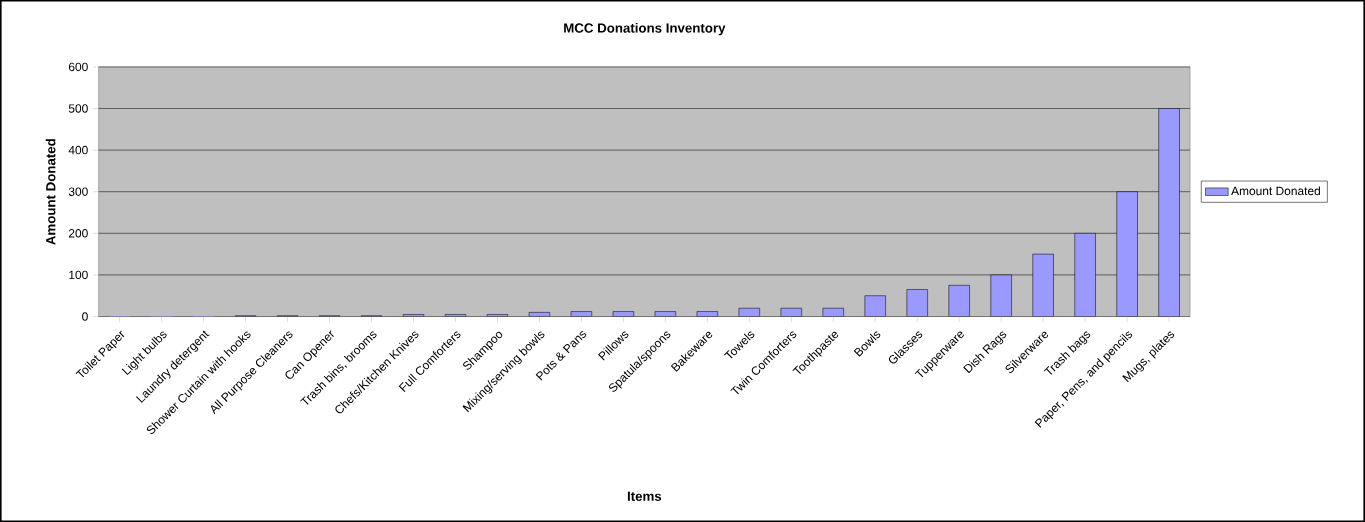 Image resolution: width=1365 pixels, height=522 pixels. What do you see at coordinates (78, 67) in the screenshot?
I see `y-tick-label: 600` at bounding box center [78, 67].